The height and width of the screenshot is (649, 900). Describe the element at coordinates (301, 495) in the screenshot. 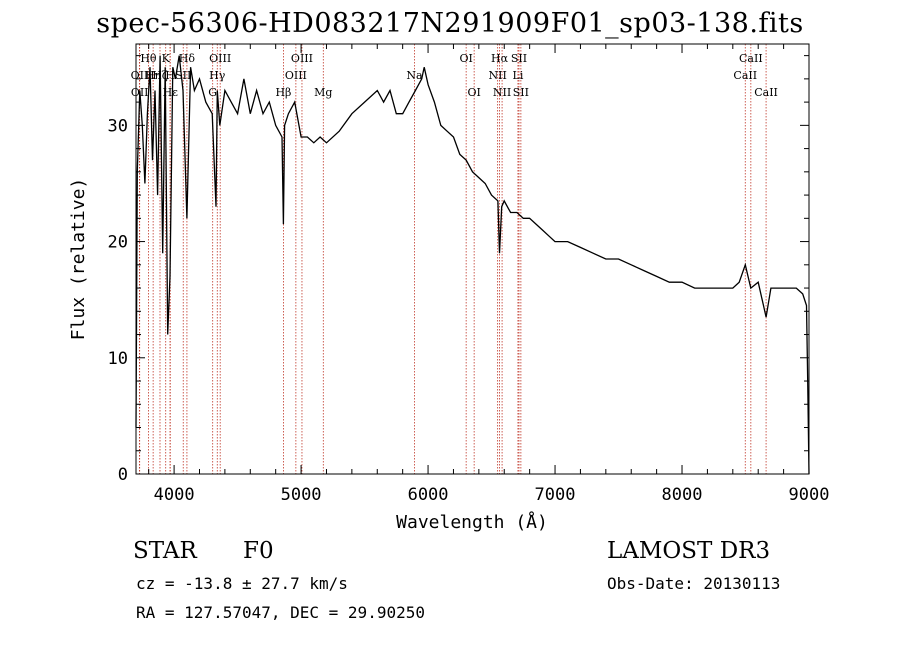

I see `x-tick-label-5000: 5000` at that location.